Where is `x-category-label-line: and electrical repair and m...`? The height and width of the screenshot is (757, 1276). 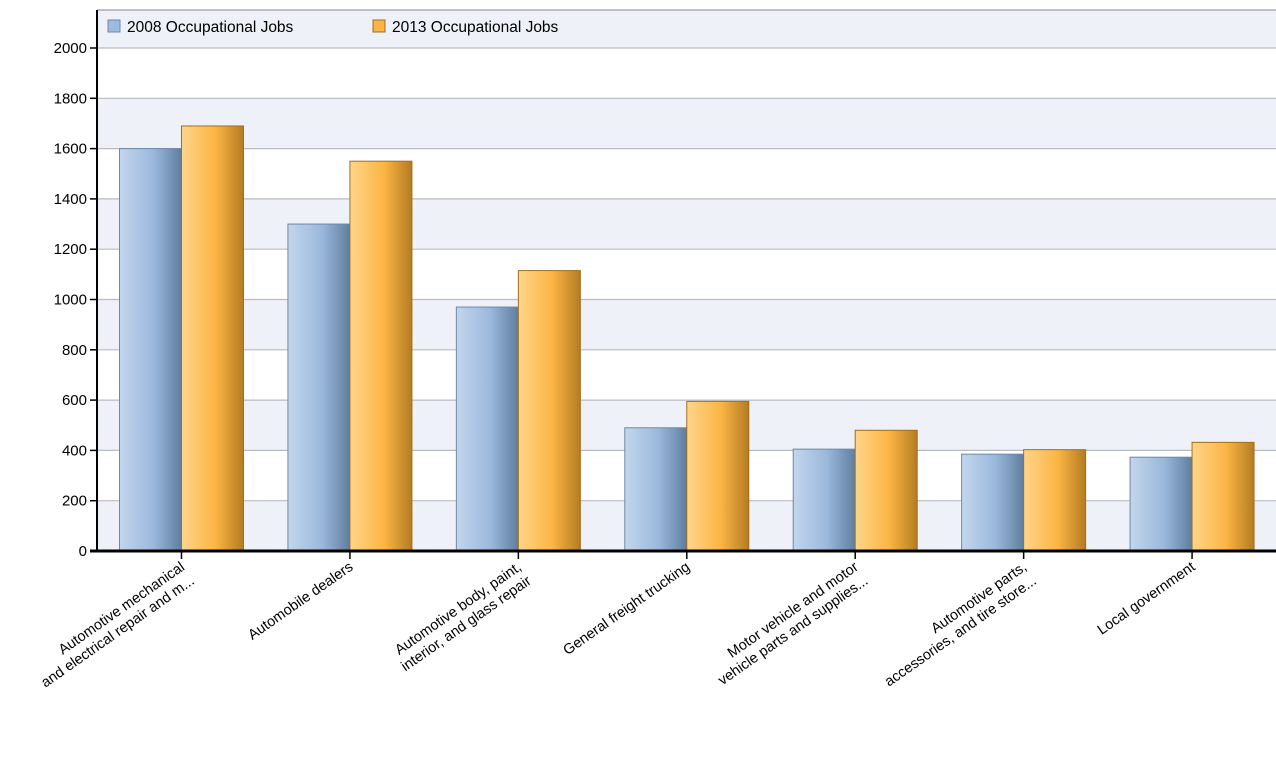 x-category-label-line: and electrical repair and m... is located at coordinates (118, 632).